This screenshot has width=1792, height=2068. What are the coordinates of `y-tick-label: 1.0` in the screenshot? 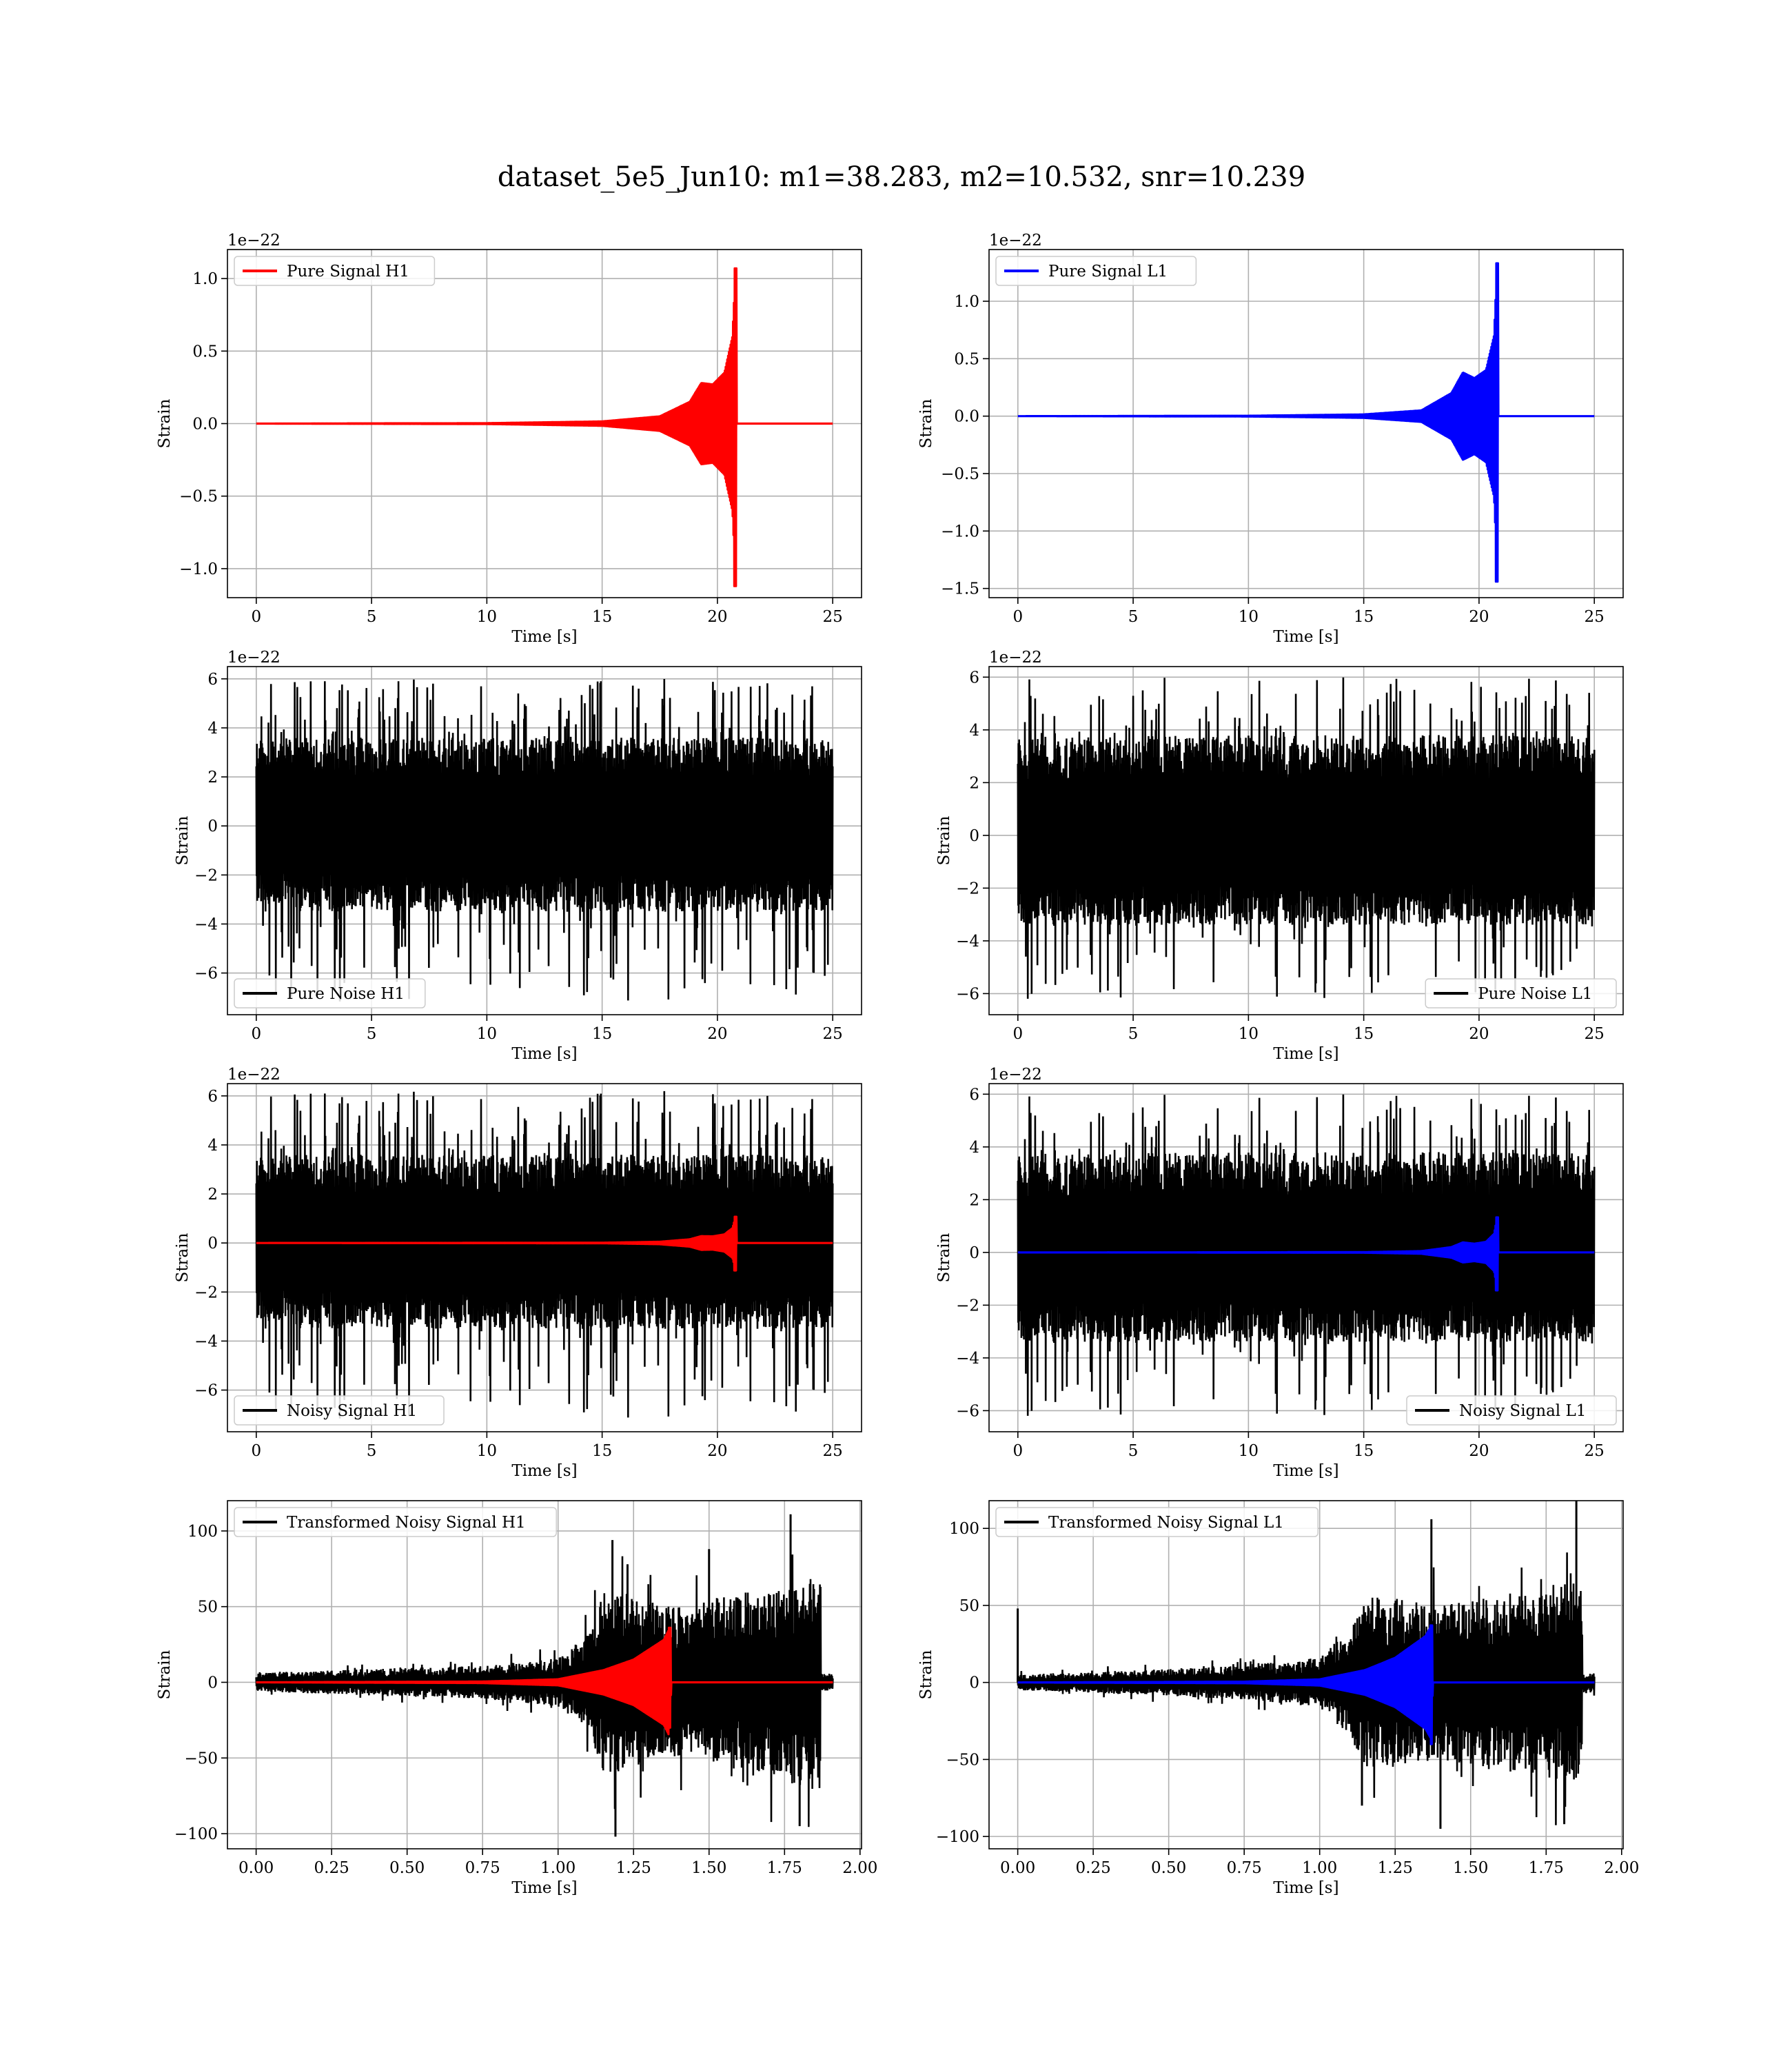 It's located at (205, 279).